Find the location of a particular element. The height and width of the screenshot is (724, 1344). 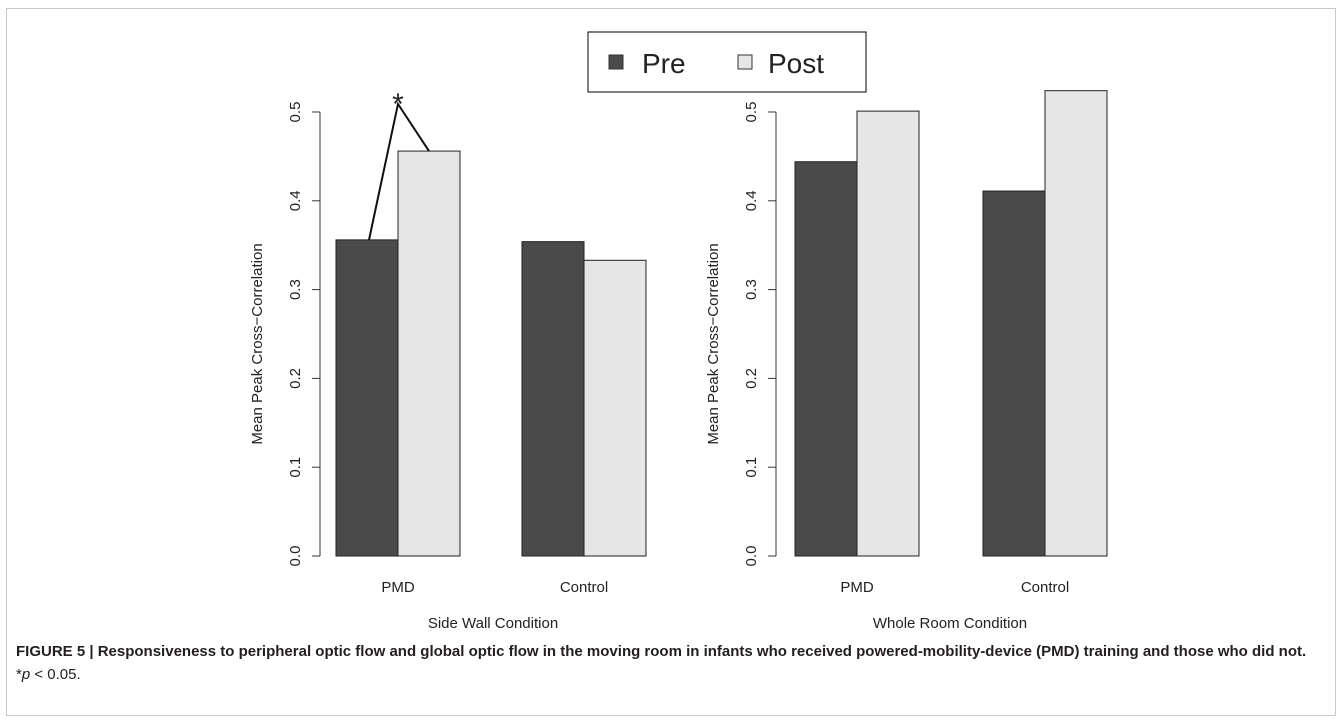

legend-box is located at coordinates (727, 62).